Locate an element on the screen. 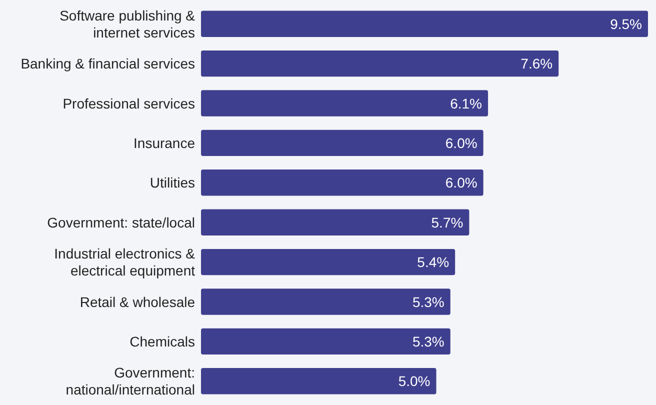  y-tick-label: Retail & wholesale is located at coordinates (138, 302).